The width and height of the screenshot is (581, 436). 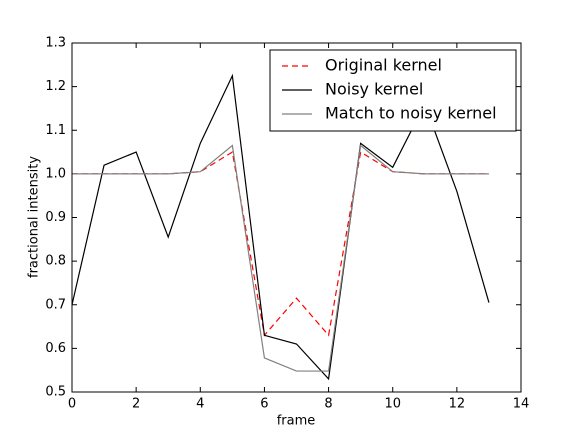 I want to click on x-axis-label: frame, so click(x=296, y=421).